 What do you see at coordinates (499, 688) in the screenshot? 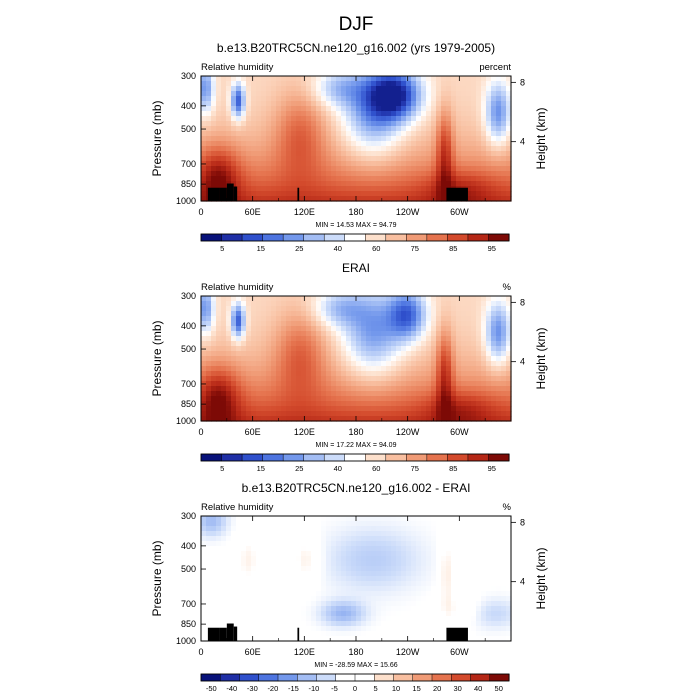
I see `colorbar-label: 50` at bounding box center [499, 688].